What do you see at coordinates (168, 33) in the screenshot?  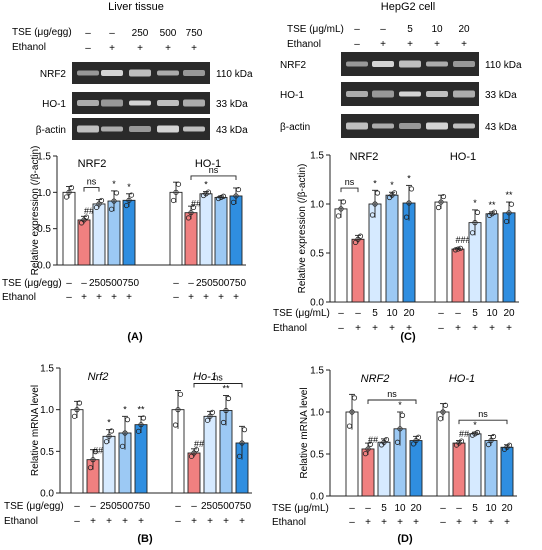 I see `blot-tse-value: 500` at bounding box center [168, 33].